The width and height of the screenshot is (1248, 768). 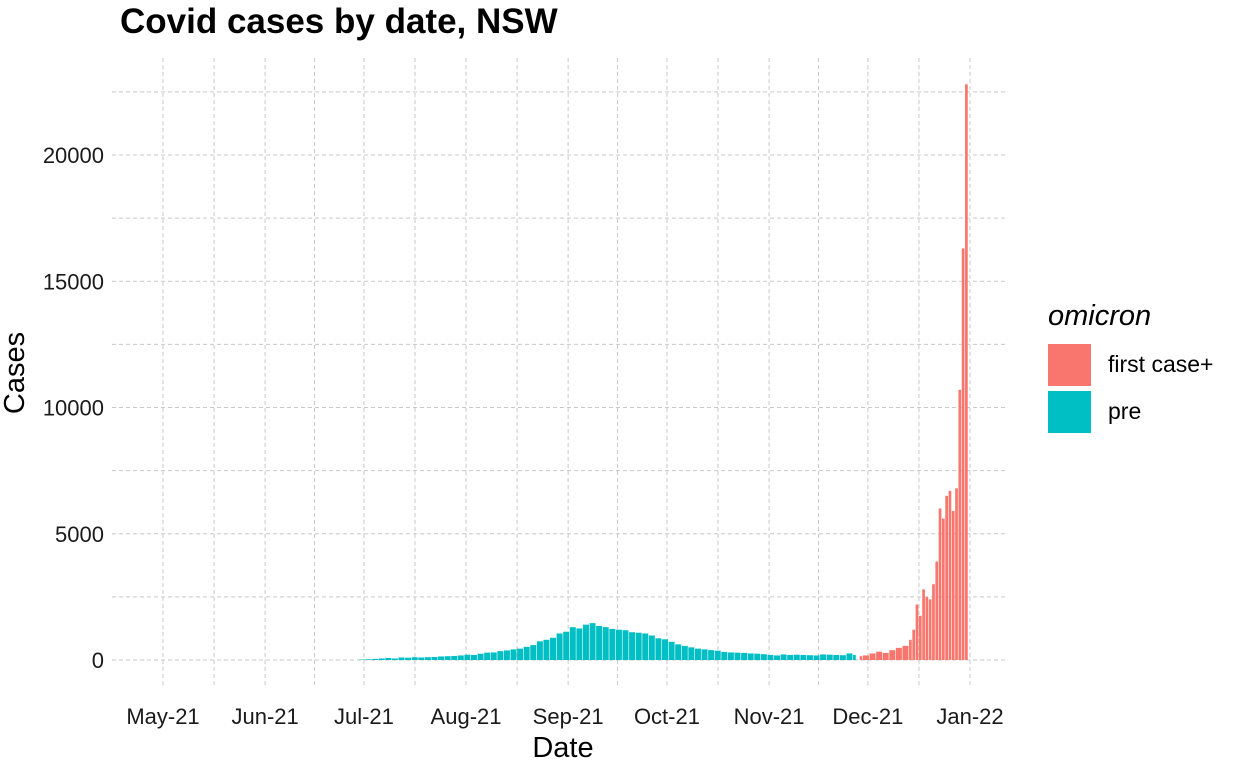 What do you see at coordinates (364, 716) in the screenshot?
I see `x-tick-label: Jul-21` at bounding box center [364, 716].